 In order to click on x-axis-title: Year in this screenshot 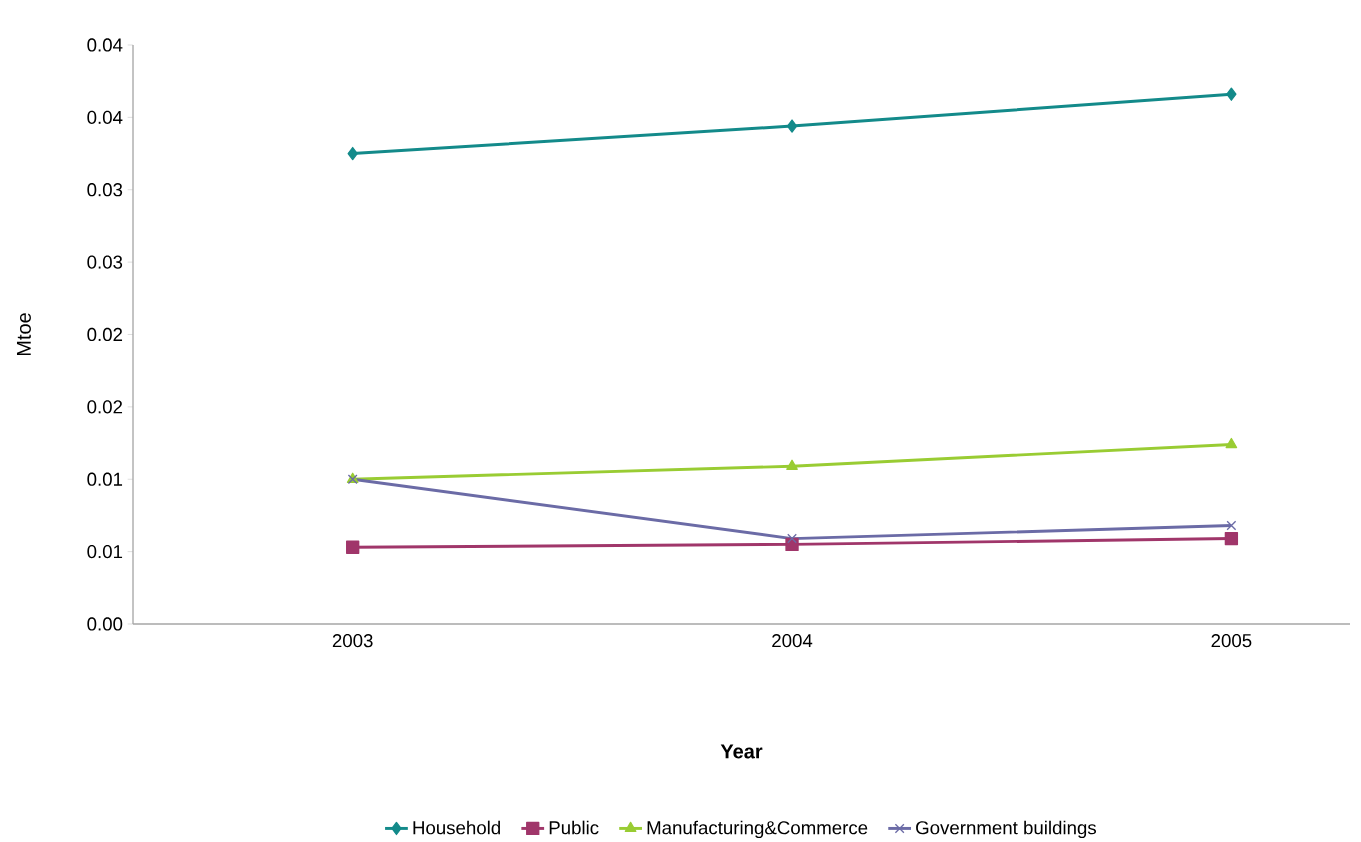, I will do `click(741, 751)`.